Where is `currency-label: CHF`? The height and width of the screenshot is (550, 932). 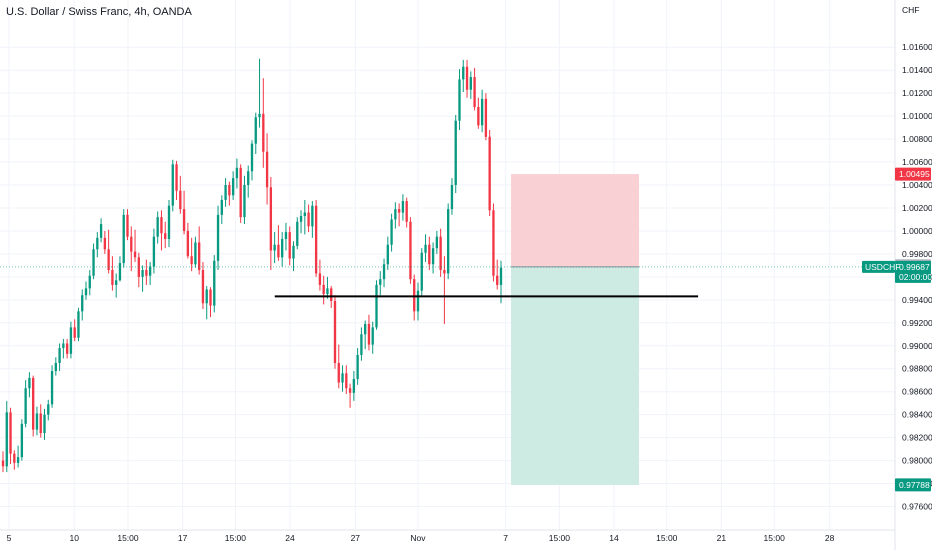
currency-label: CHF is located at coordinates (910, 10).